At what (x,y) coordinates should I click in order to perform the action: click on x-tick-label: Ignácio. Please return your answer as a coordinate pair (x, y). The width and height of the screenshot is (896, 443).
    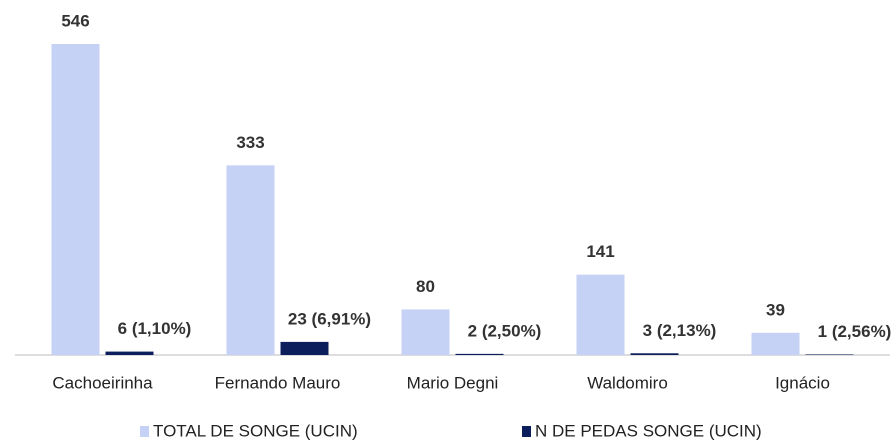
    Looking at the image, I should click on (802, 382).